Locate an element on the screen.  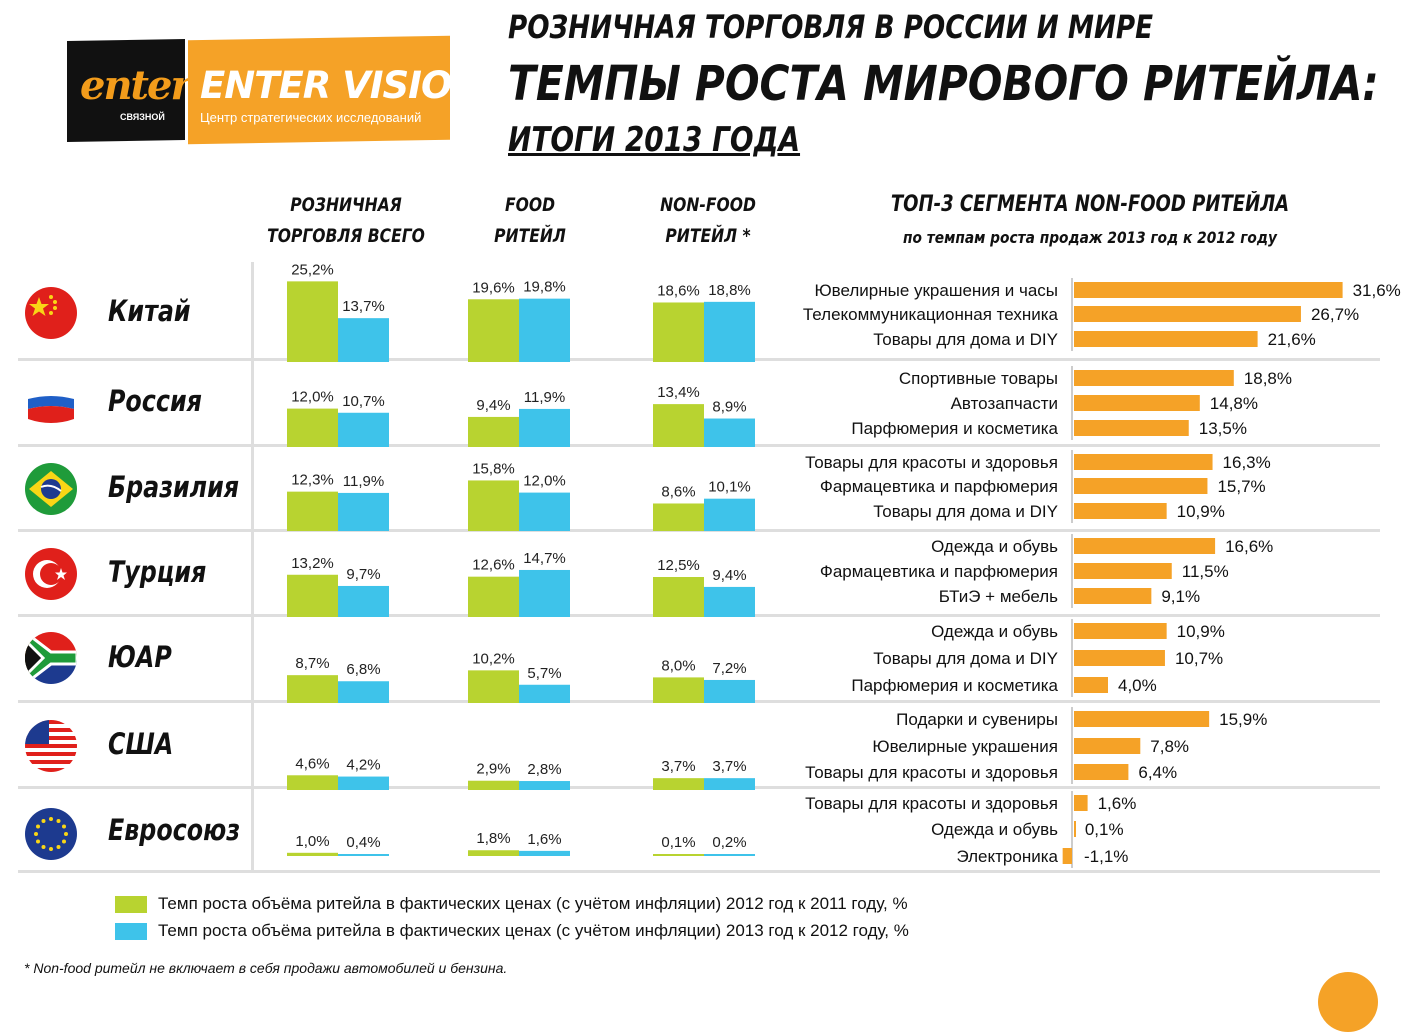
header-nonfood: NON-FOOD РИТЕЙЛ * is located at coordinates (708, 221).